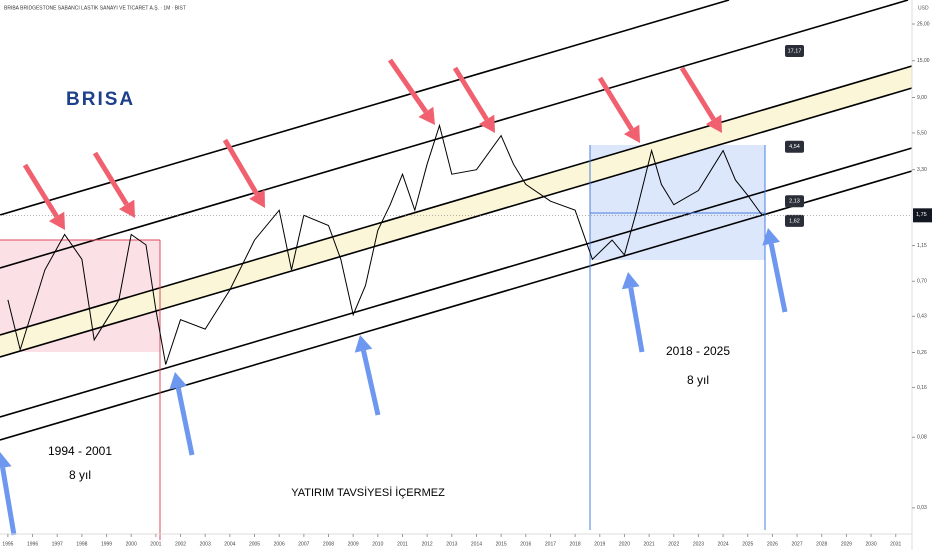 The width and height of the screenshot is (932, 555). Describe the element at coordinates (377, 544) in the screenshot. I see `x-tick-label: 2010` at that location.